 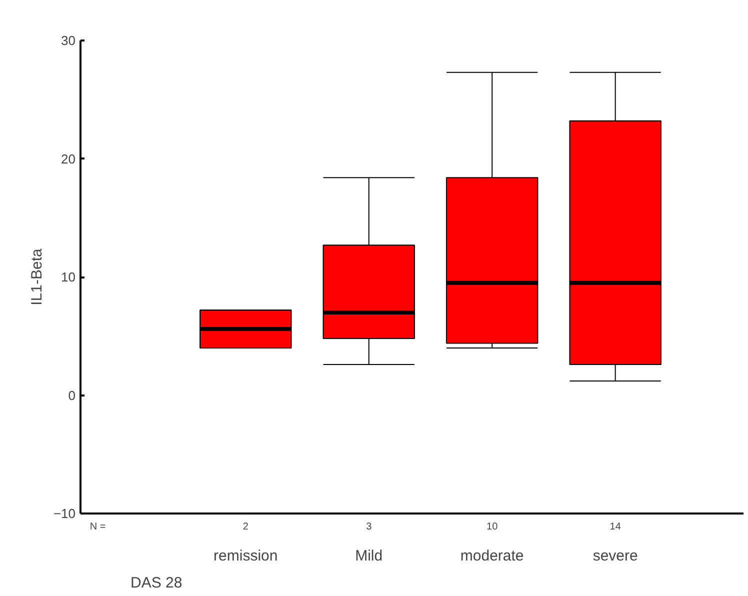 I want to click on x-axis-title: DAS 28, so click(x=156, y=583).